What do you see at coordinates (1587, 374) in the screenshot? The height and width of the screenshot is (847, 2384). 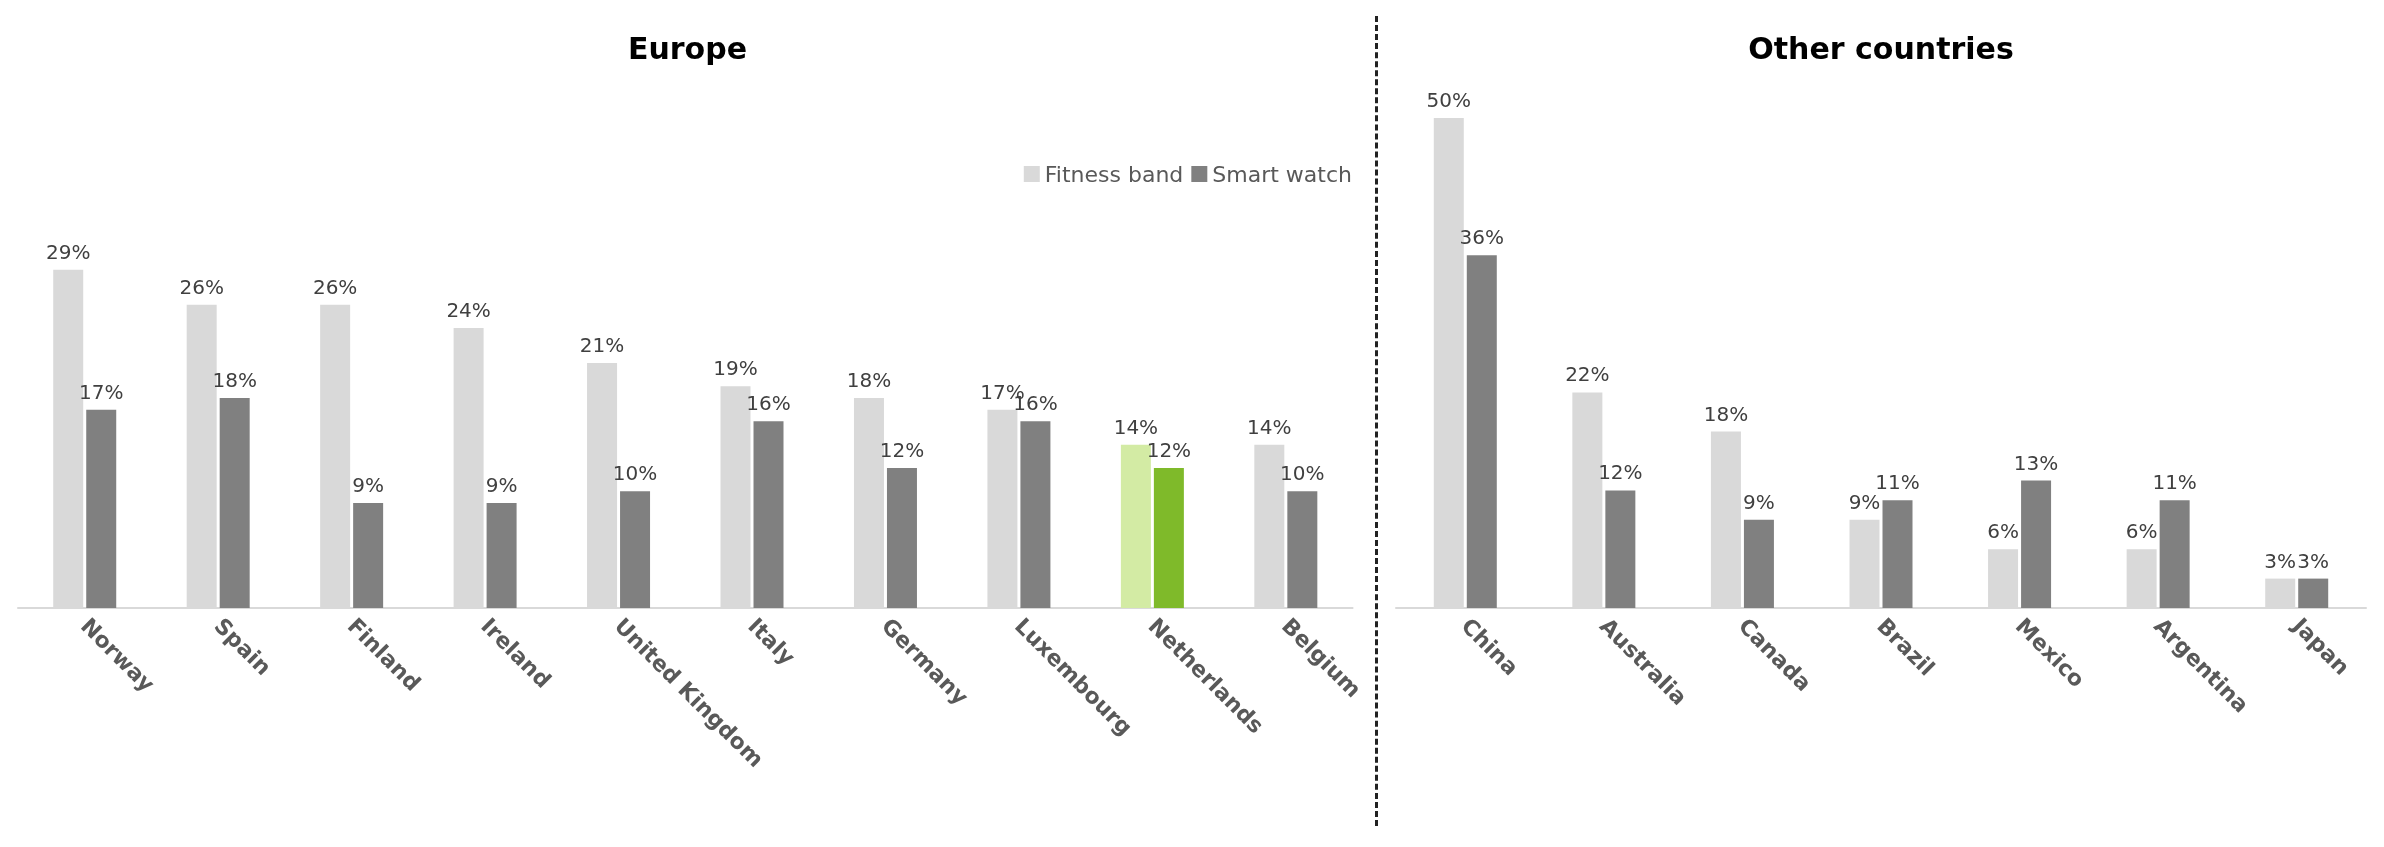 I see `data-label: 22%` at bounding box center [1587, 374].